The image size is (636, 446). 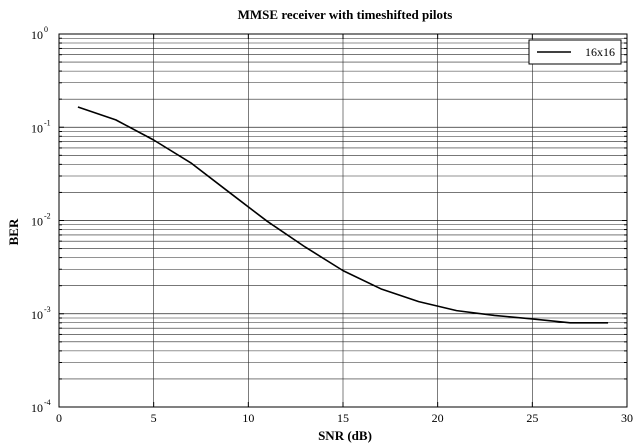 What do you see at coordinates (438, 418) in the screenshot?
I see `x-tick-label: 20` at bounding box center [438, 418].